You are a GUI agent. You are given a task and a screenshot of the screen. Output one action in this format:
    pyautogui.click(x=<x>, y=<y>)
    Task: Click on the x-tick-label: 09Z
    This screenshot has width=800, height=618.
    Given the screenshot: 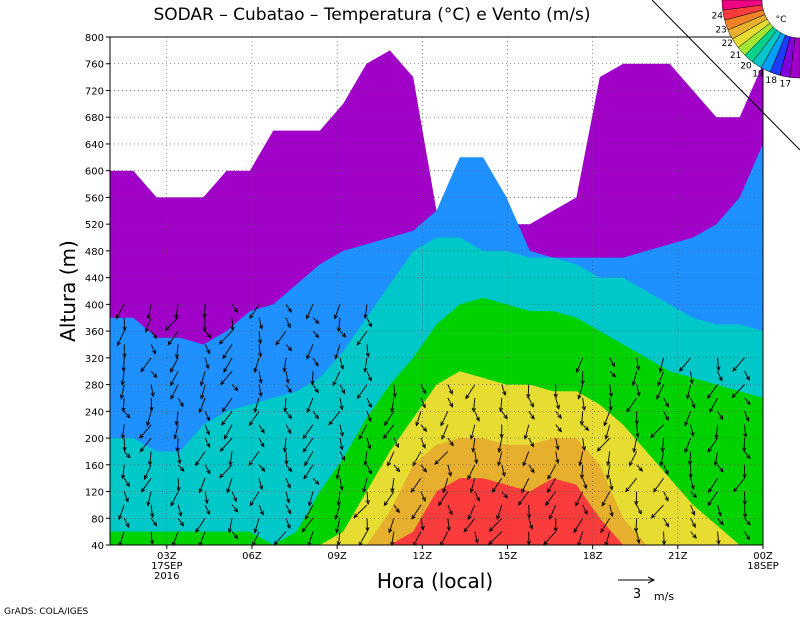 What is the action you would take?
    pyautogui.click(x=337, y=556)
    